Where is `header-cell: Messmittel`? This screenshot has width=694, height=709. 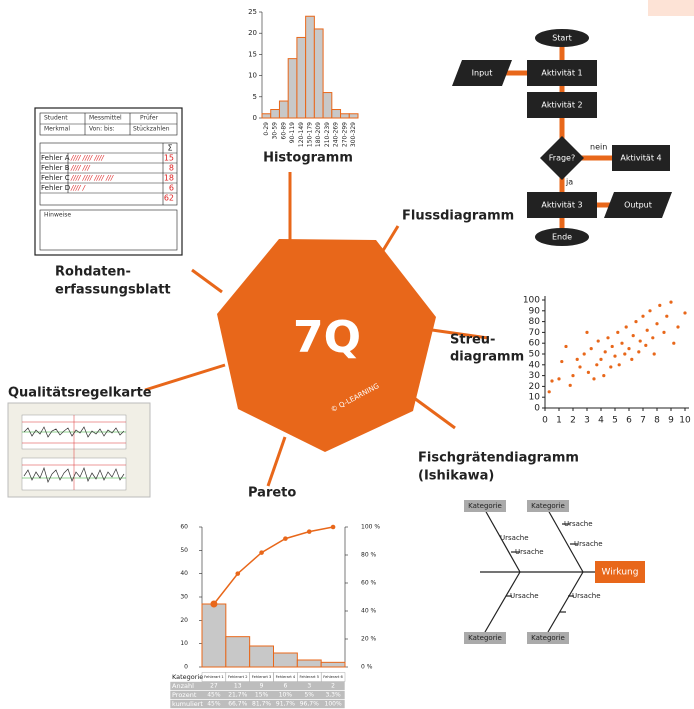
header-cell: Messmittel is located at coordinates (105, 118).